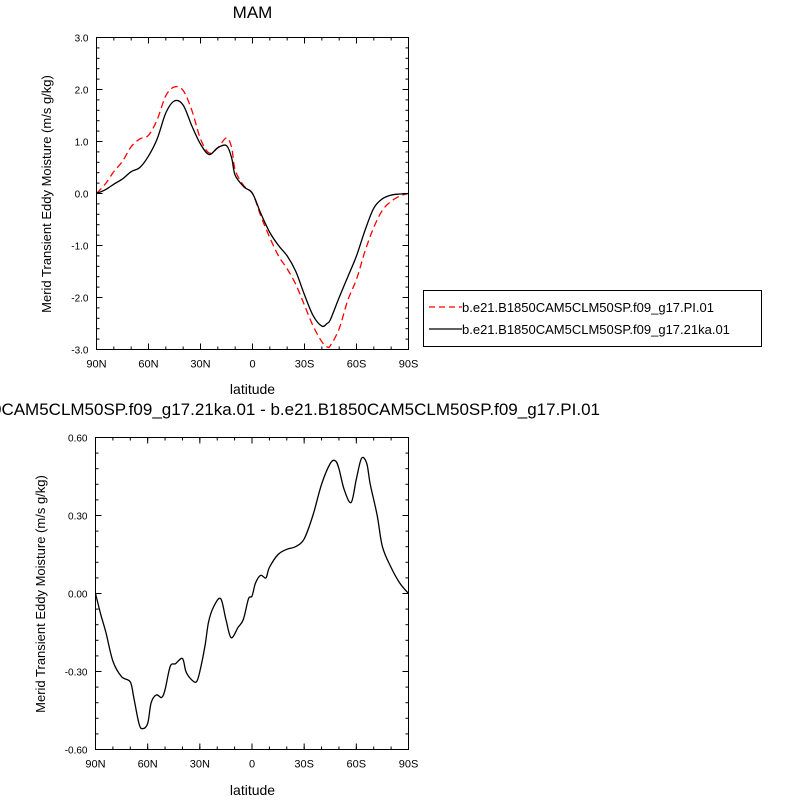  I want to click on bottom-x-tick-label: 90N, so click(95, 765).